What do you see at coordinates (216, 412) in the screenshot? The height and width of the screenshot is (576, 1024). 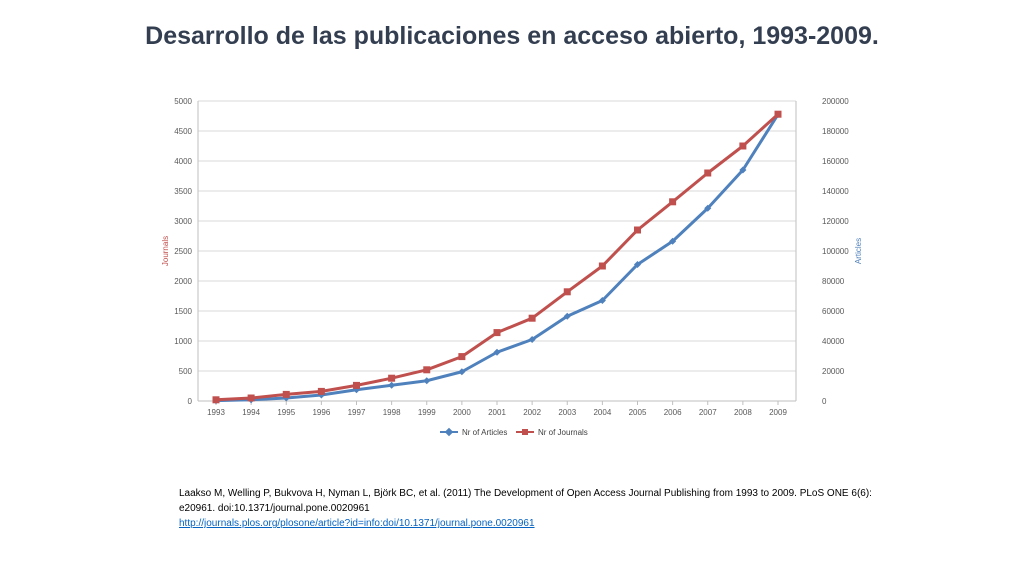 I see `x-tick-label: 1993` at bounding box center [216, 412].